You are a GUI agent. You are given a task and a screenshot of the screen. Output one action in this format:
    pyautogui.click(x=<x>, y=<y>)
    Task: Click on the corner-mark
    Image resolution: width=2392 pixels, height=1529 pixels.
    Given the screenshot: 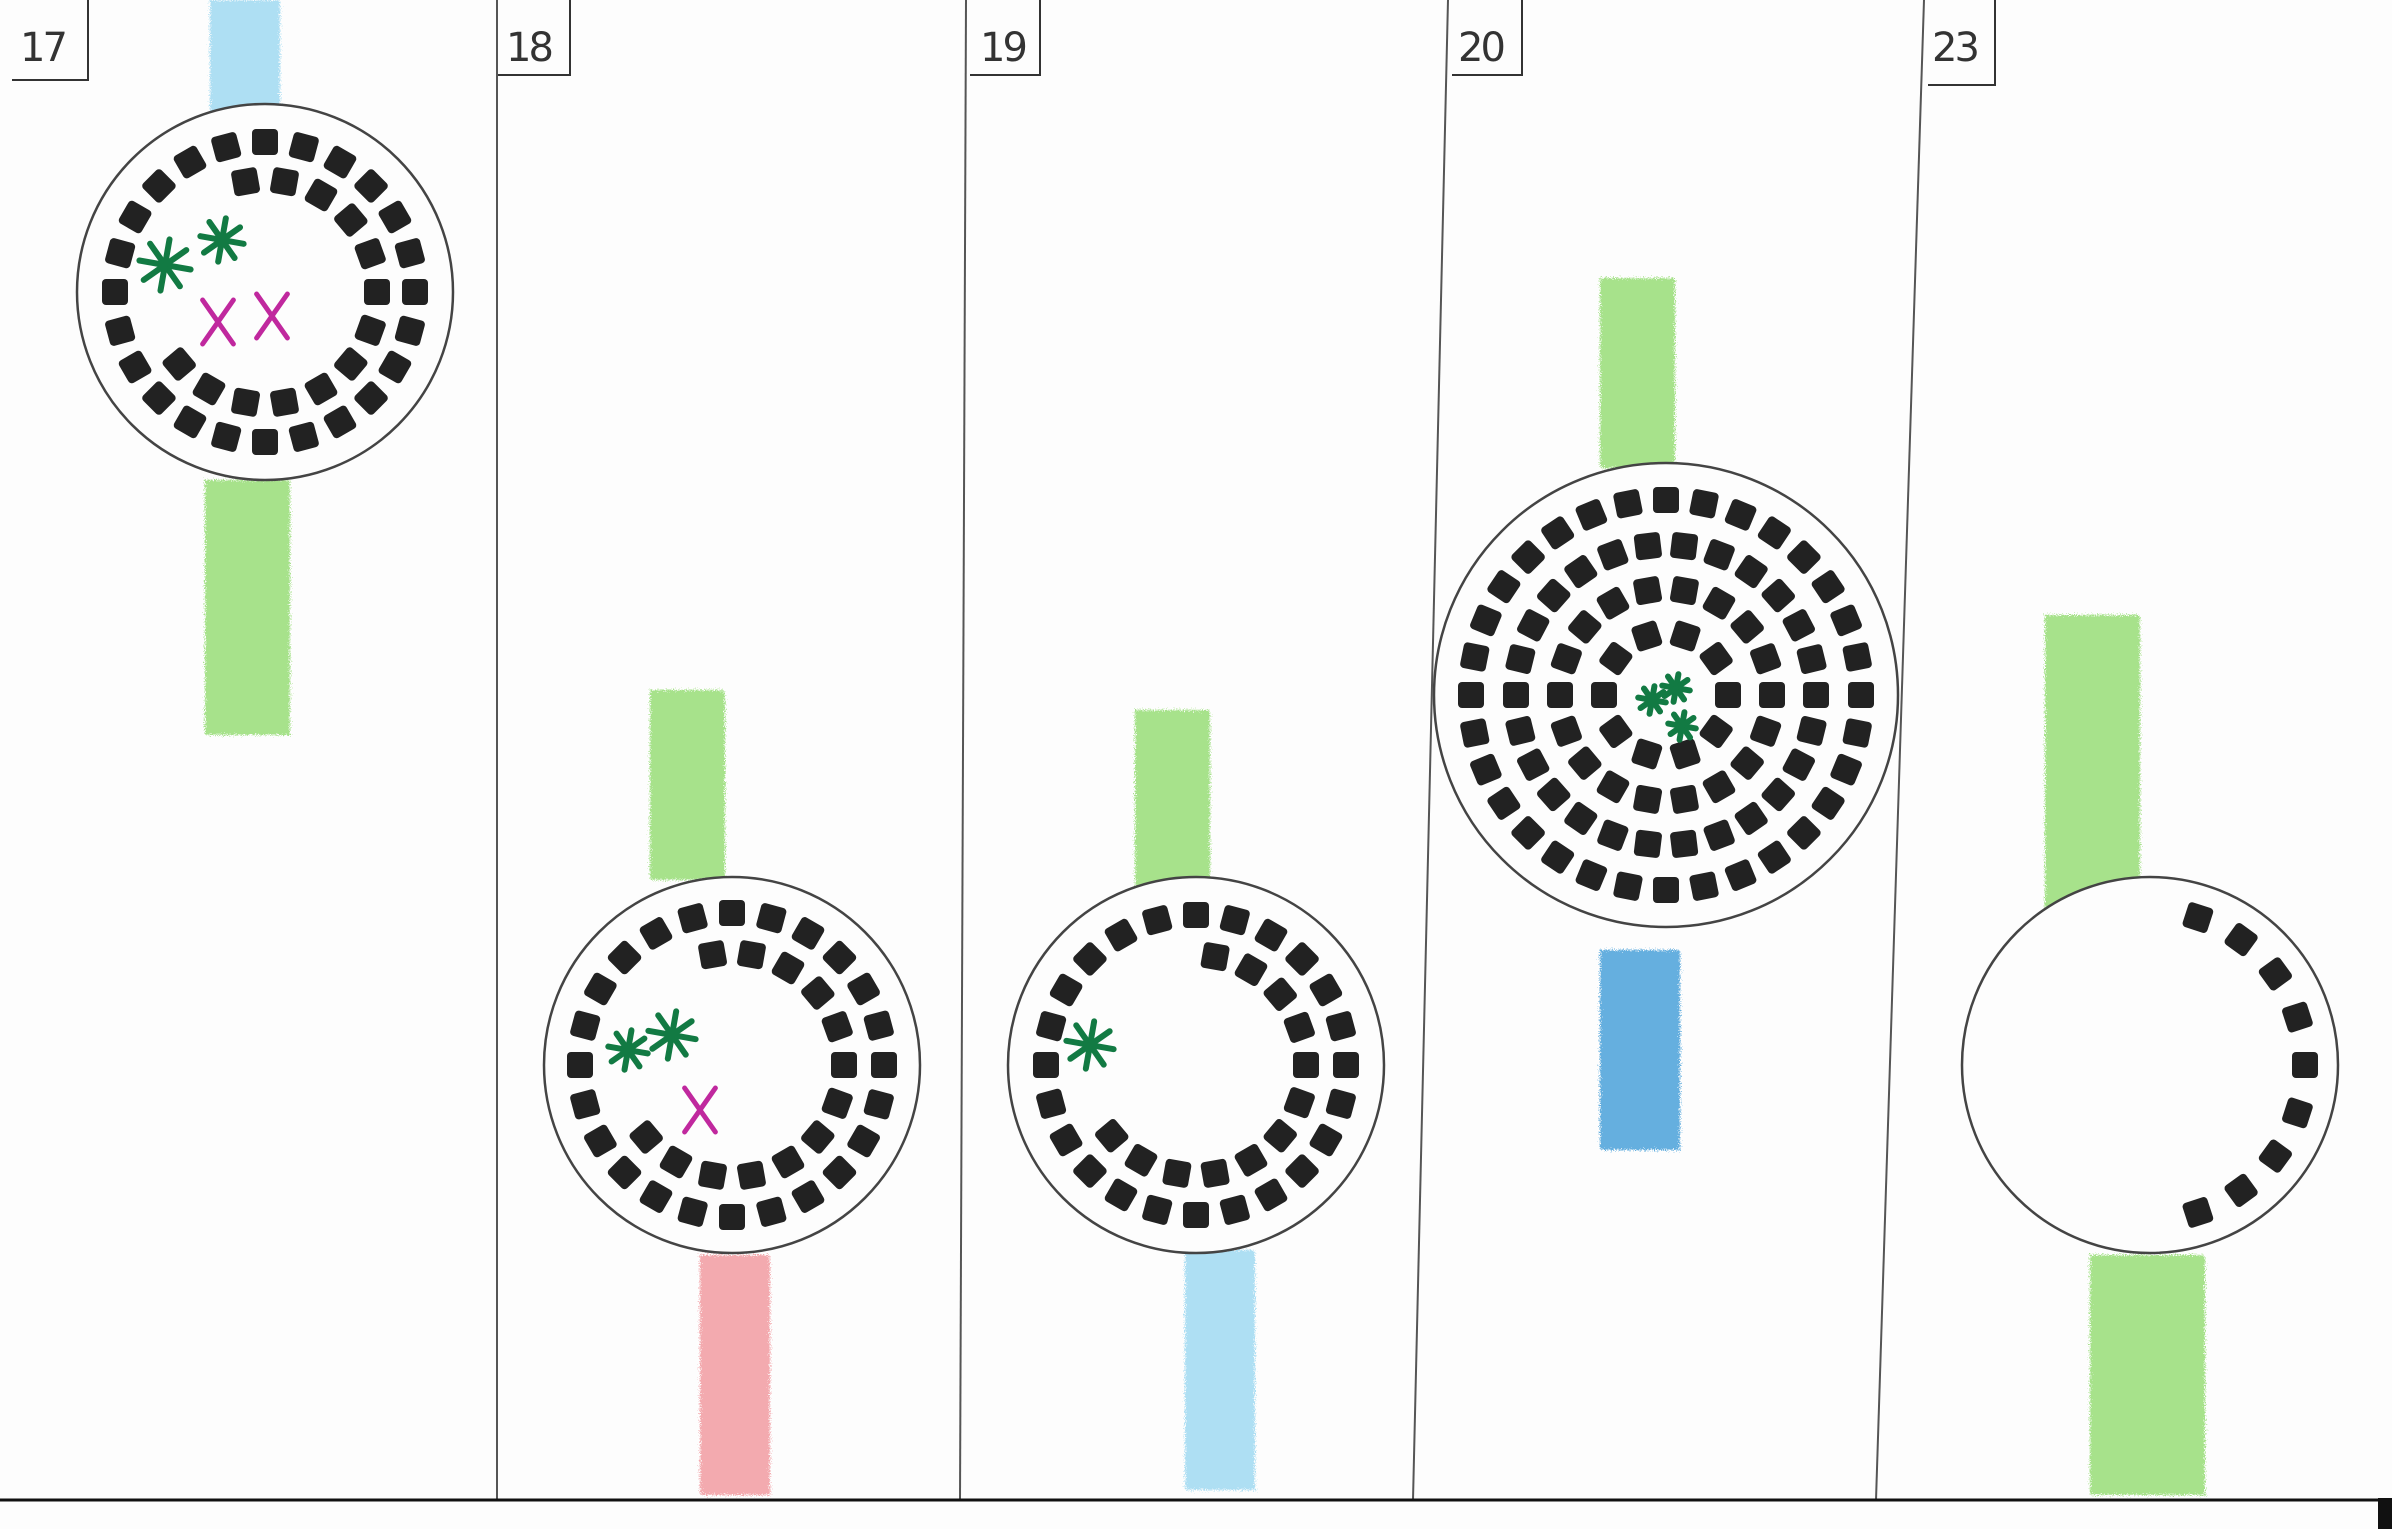 What is the action you would take?
    pyautogui.click(x=2385, y=1513)
    